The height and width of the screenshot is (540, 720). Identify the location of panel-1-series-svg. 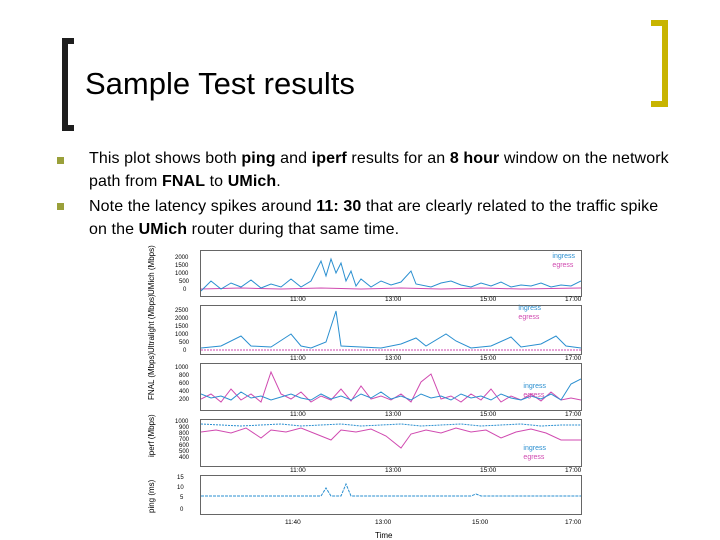
(391, 274).